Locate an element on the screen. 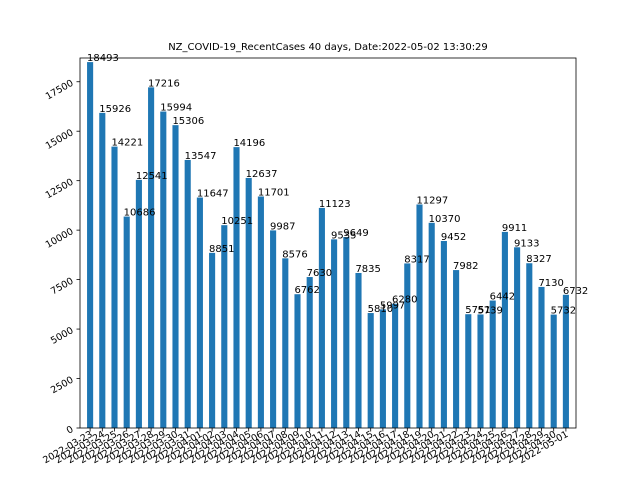 This screenshot has width=640, height=480. data-label-2022-03-31: 13547 is located at coordinates (201, 156).